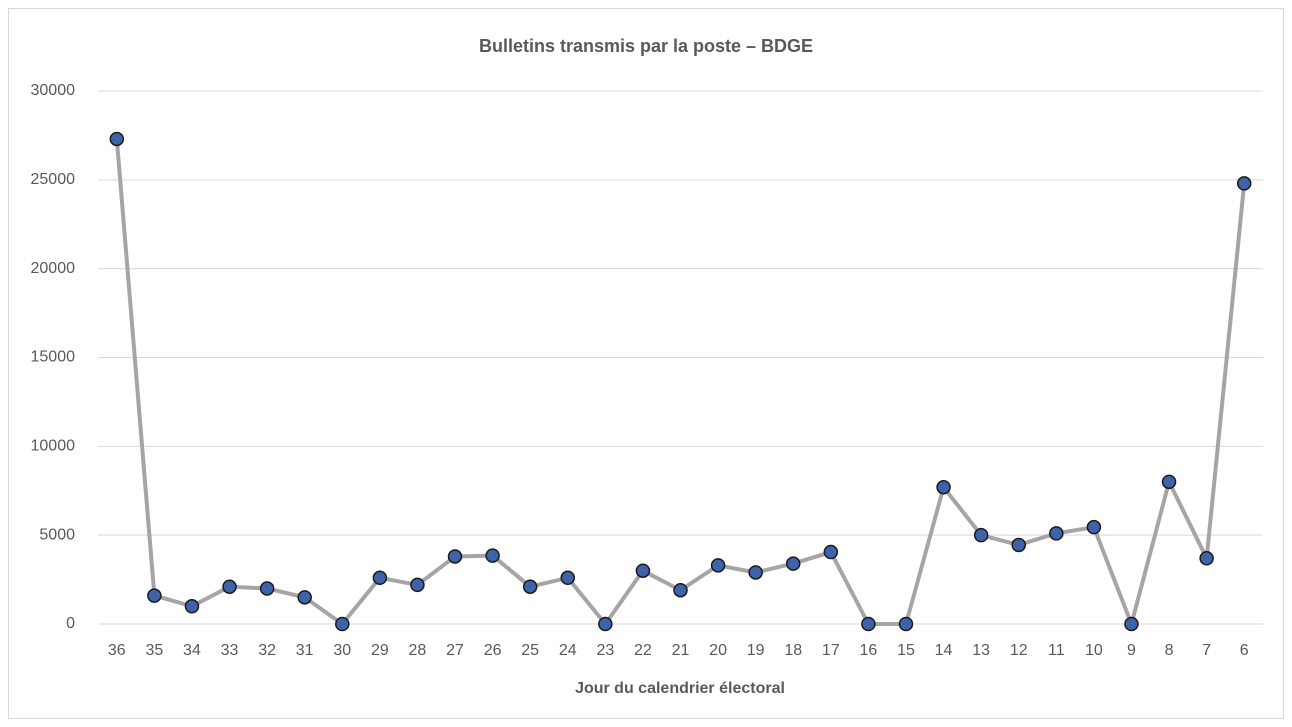  Describe the element at coordinates (756, 650) in the screenshot. I see `x-tick-label: 19` at that location.